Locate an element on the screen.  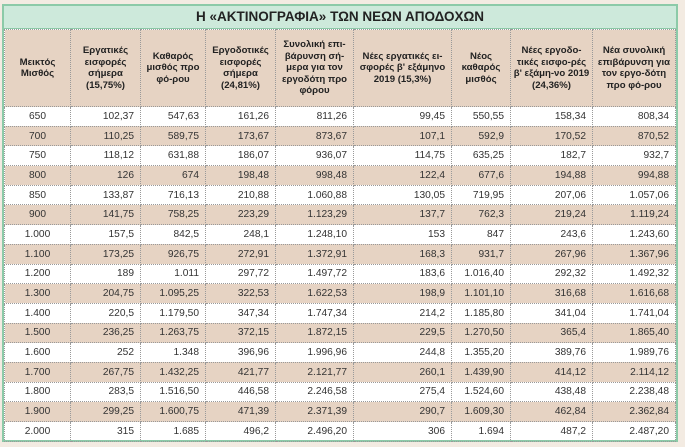
table-cell: 306 is located at coordinates (402, 431).